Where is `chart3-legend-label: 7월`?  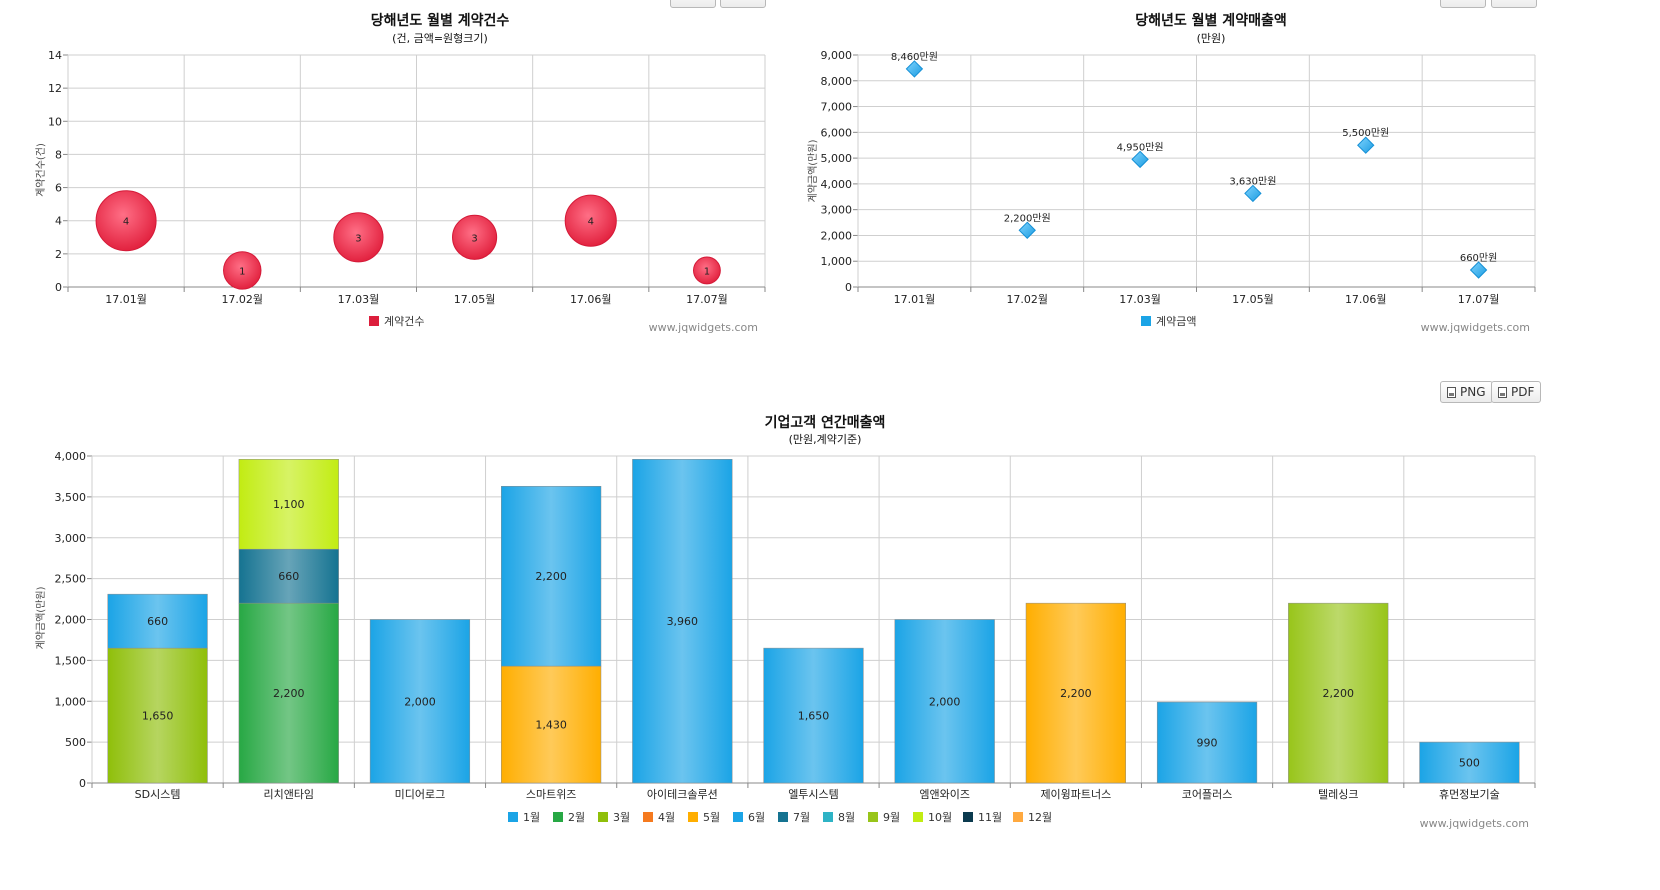
chart3-legend-label: 7월 is located at coordinates (801, 817).